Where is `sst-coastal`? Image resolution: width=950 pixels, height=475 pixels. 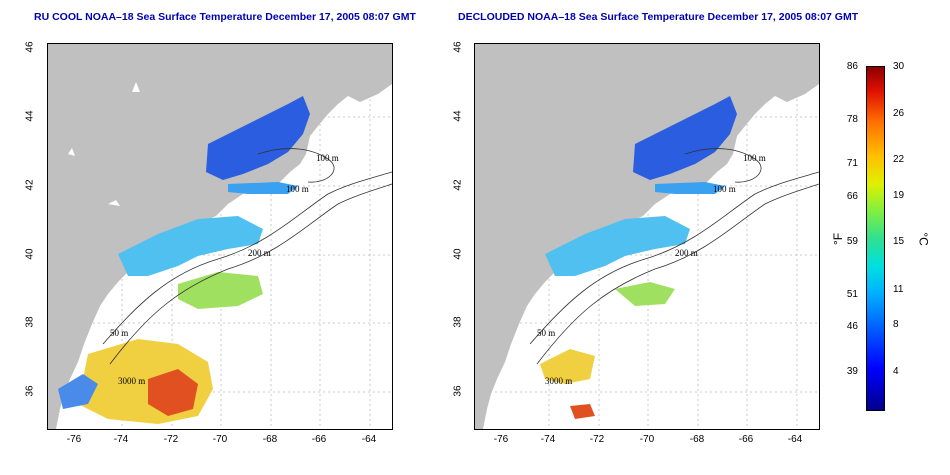
sst-coastal is located at coordinates (78, 391).